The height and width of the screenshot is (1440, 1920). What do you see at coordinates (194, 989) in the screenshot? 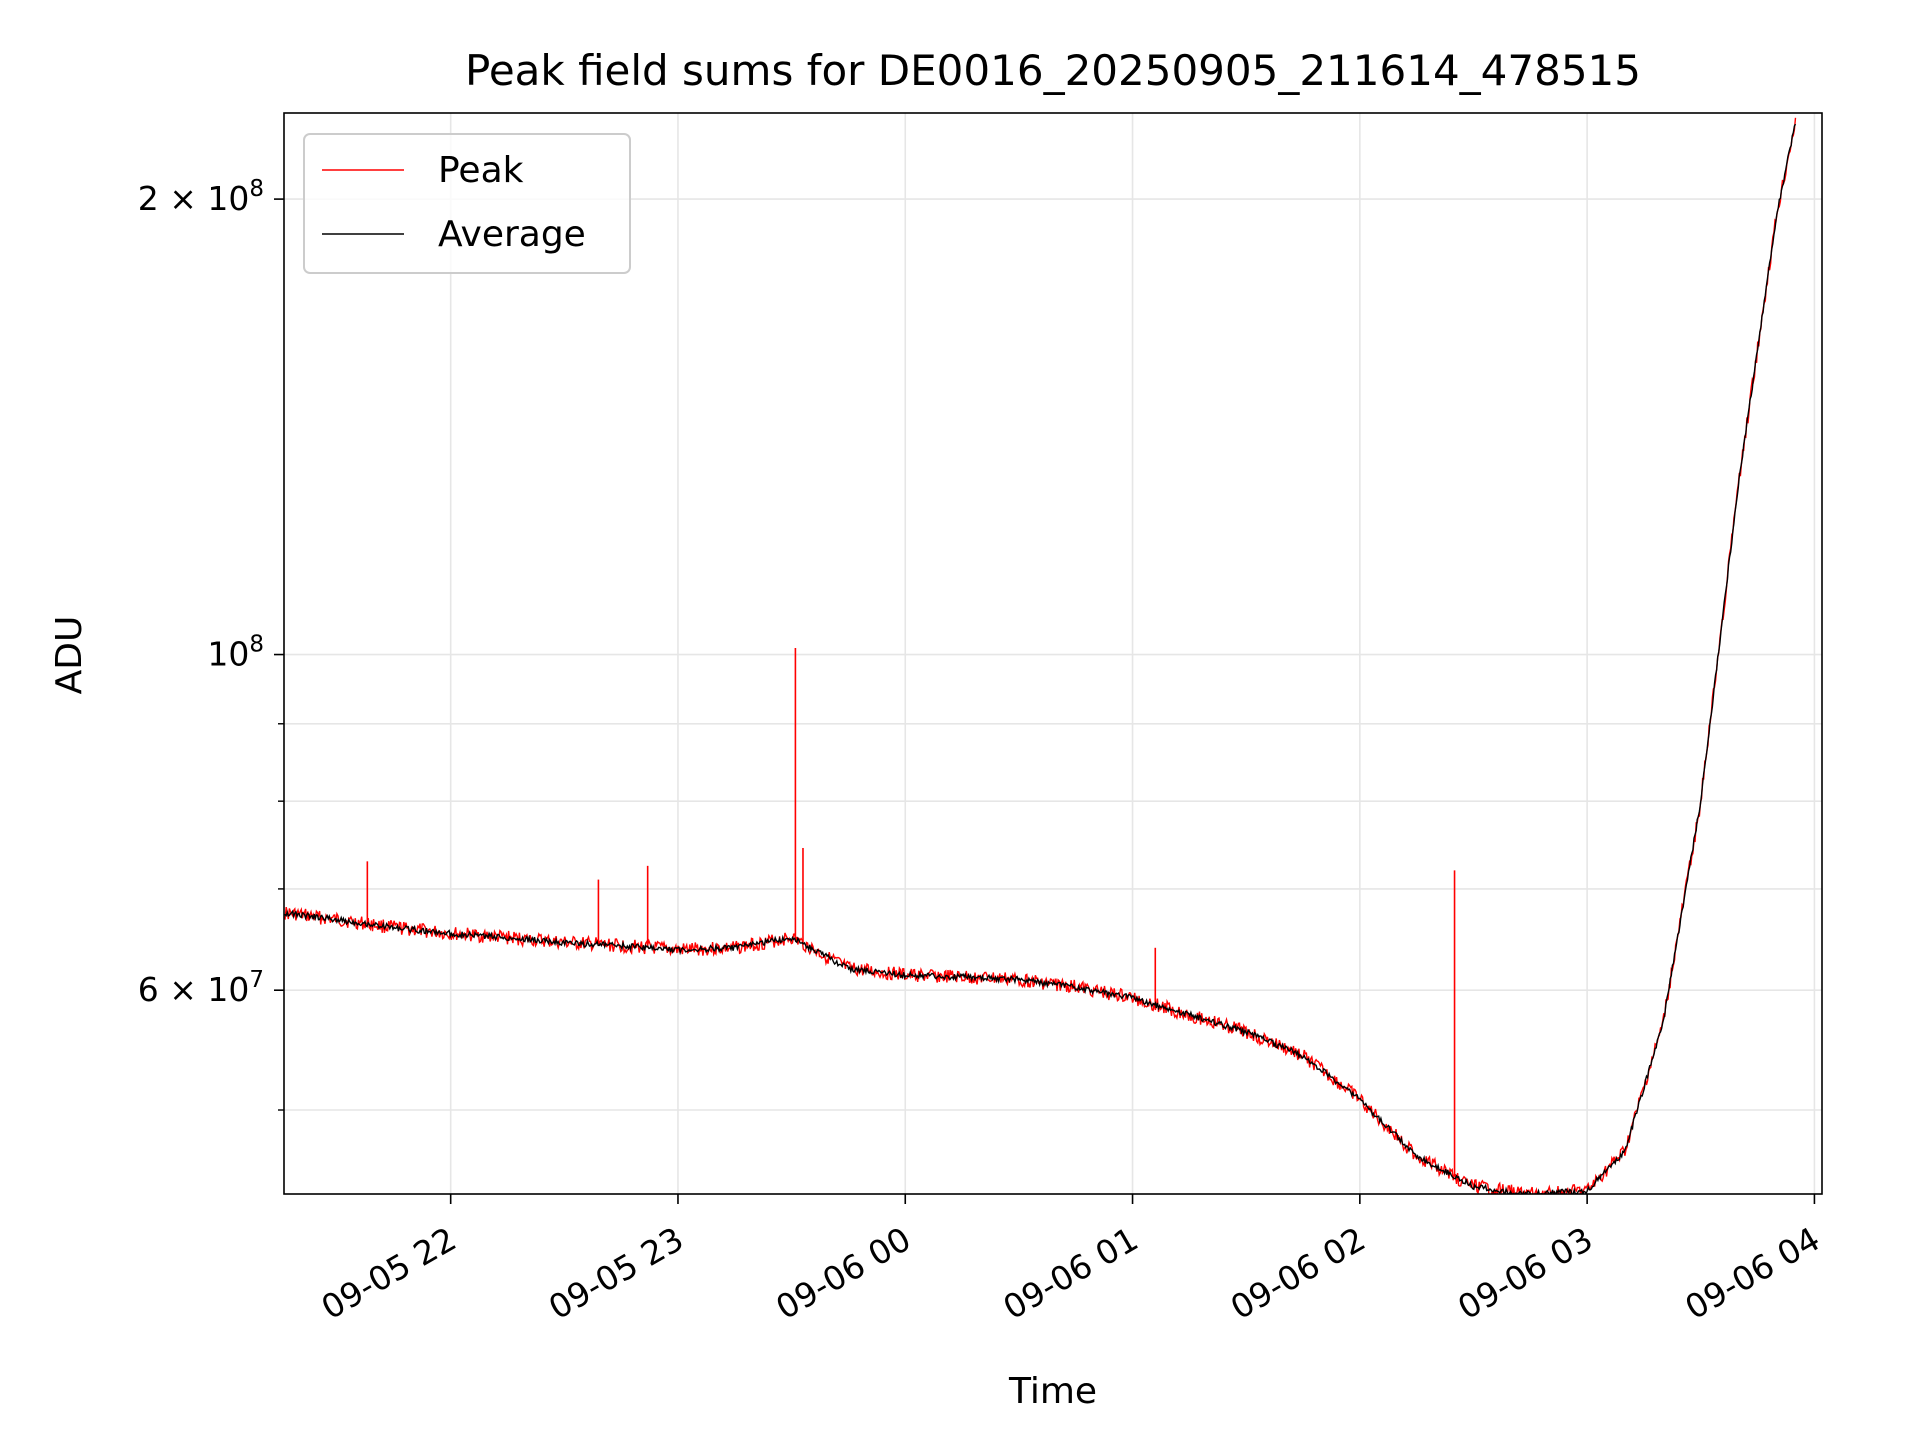
I see `y-tick-base: 6 × 10` at bounding box center [194, 989].